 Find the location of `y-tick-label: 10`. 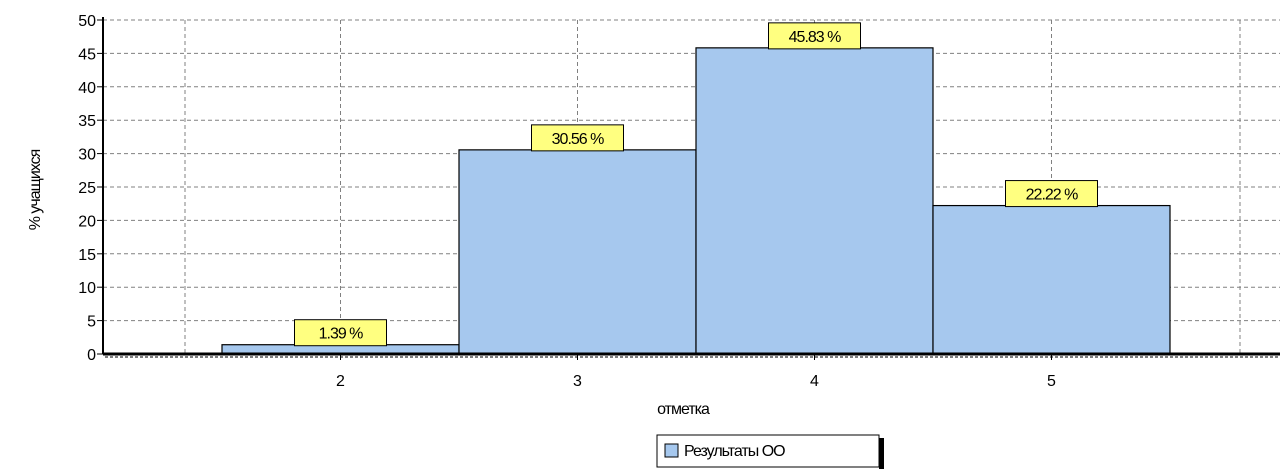

y-tick-label: 10 is located at coordinates (87, 288).